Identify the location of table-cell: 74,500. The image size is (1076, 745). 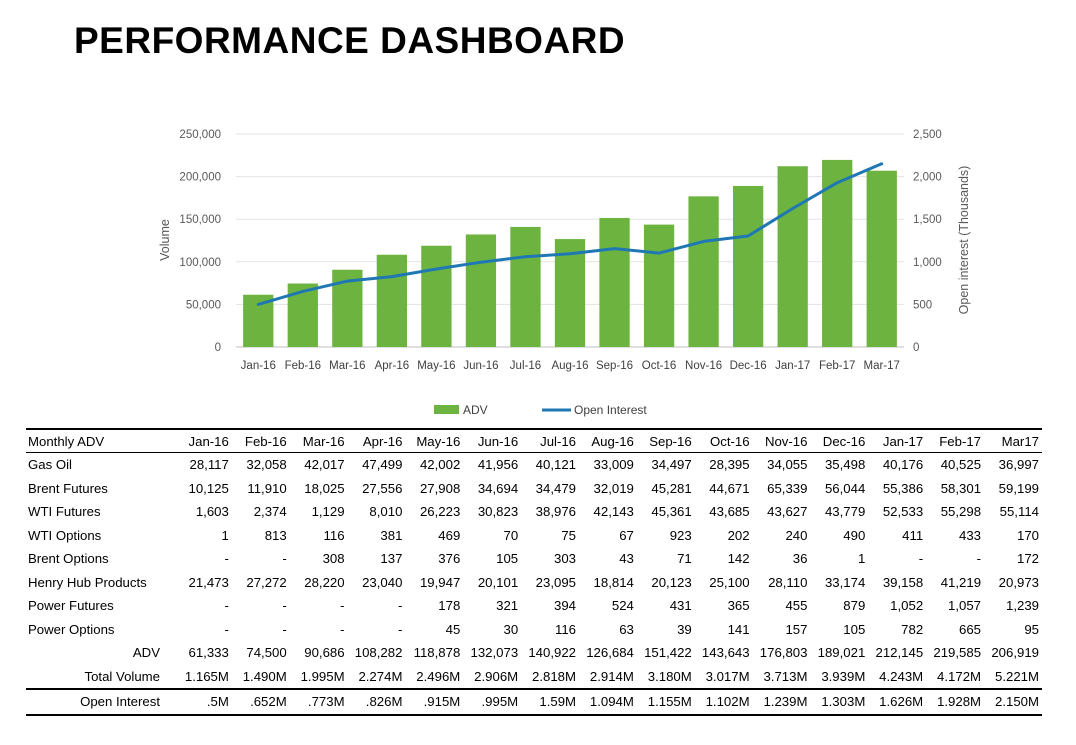
(266, 653).